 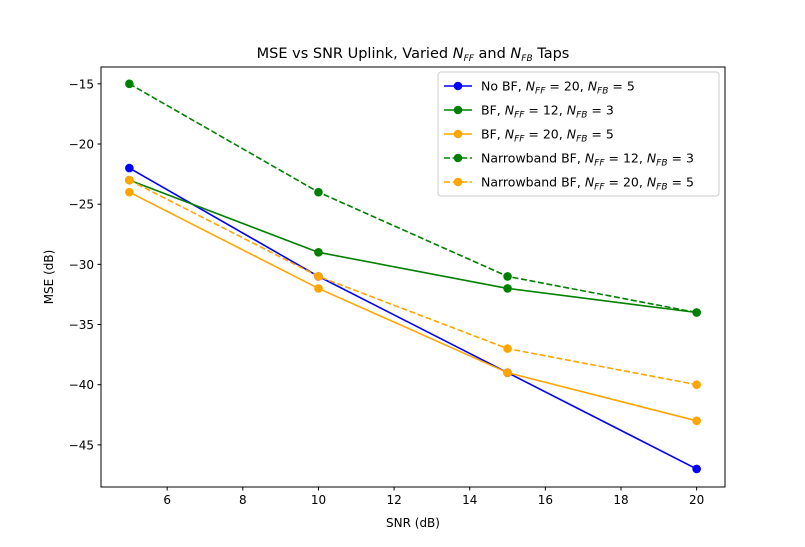 What do you see at coordinates (81, 84) in the screenshot?
I see `y-tick-label: −15` at bounding box center [81, 84].